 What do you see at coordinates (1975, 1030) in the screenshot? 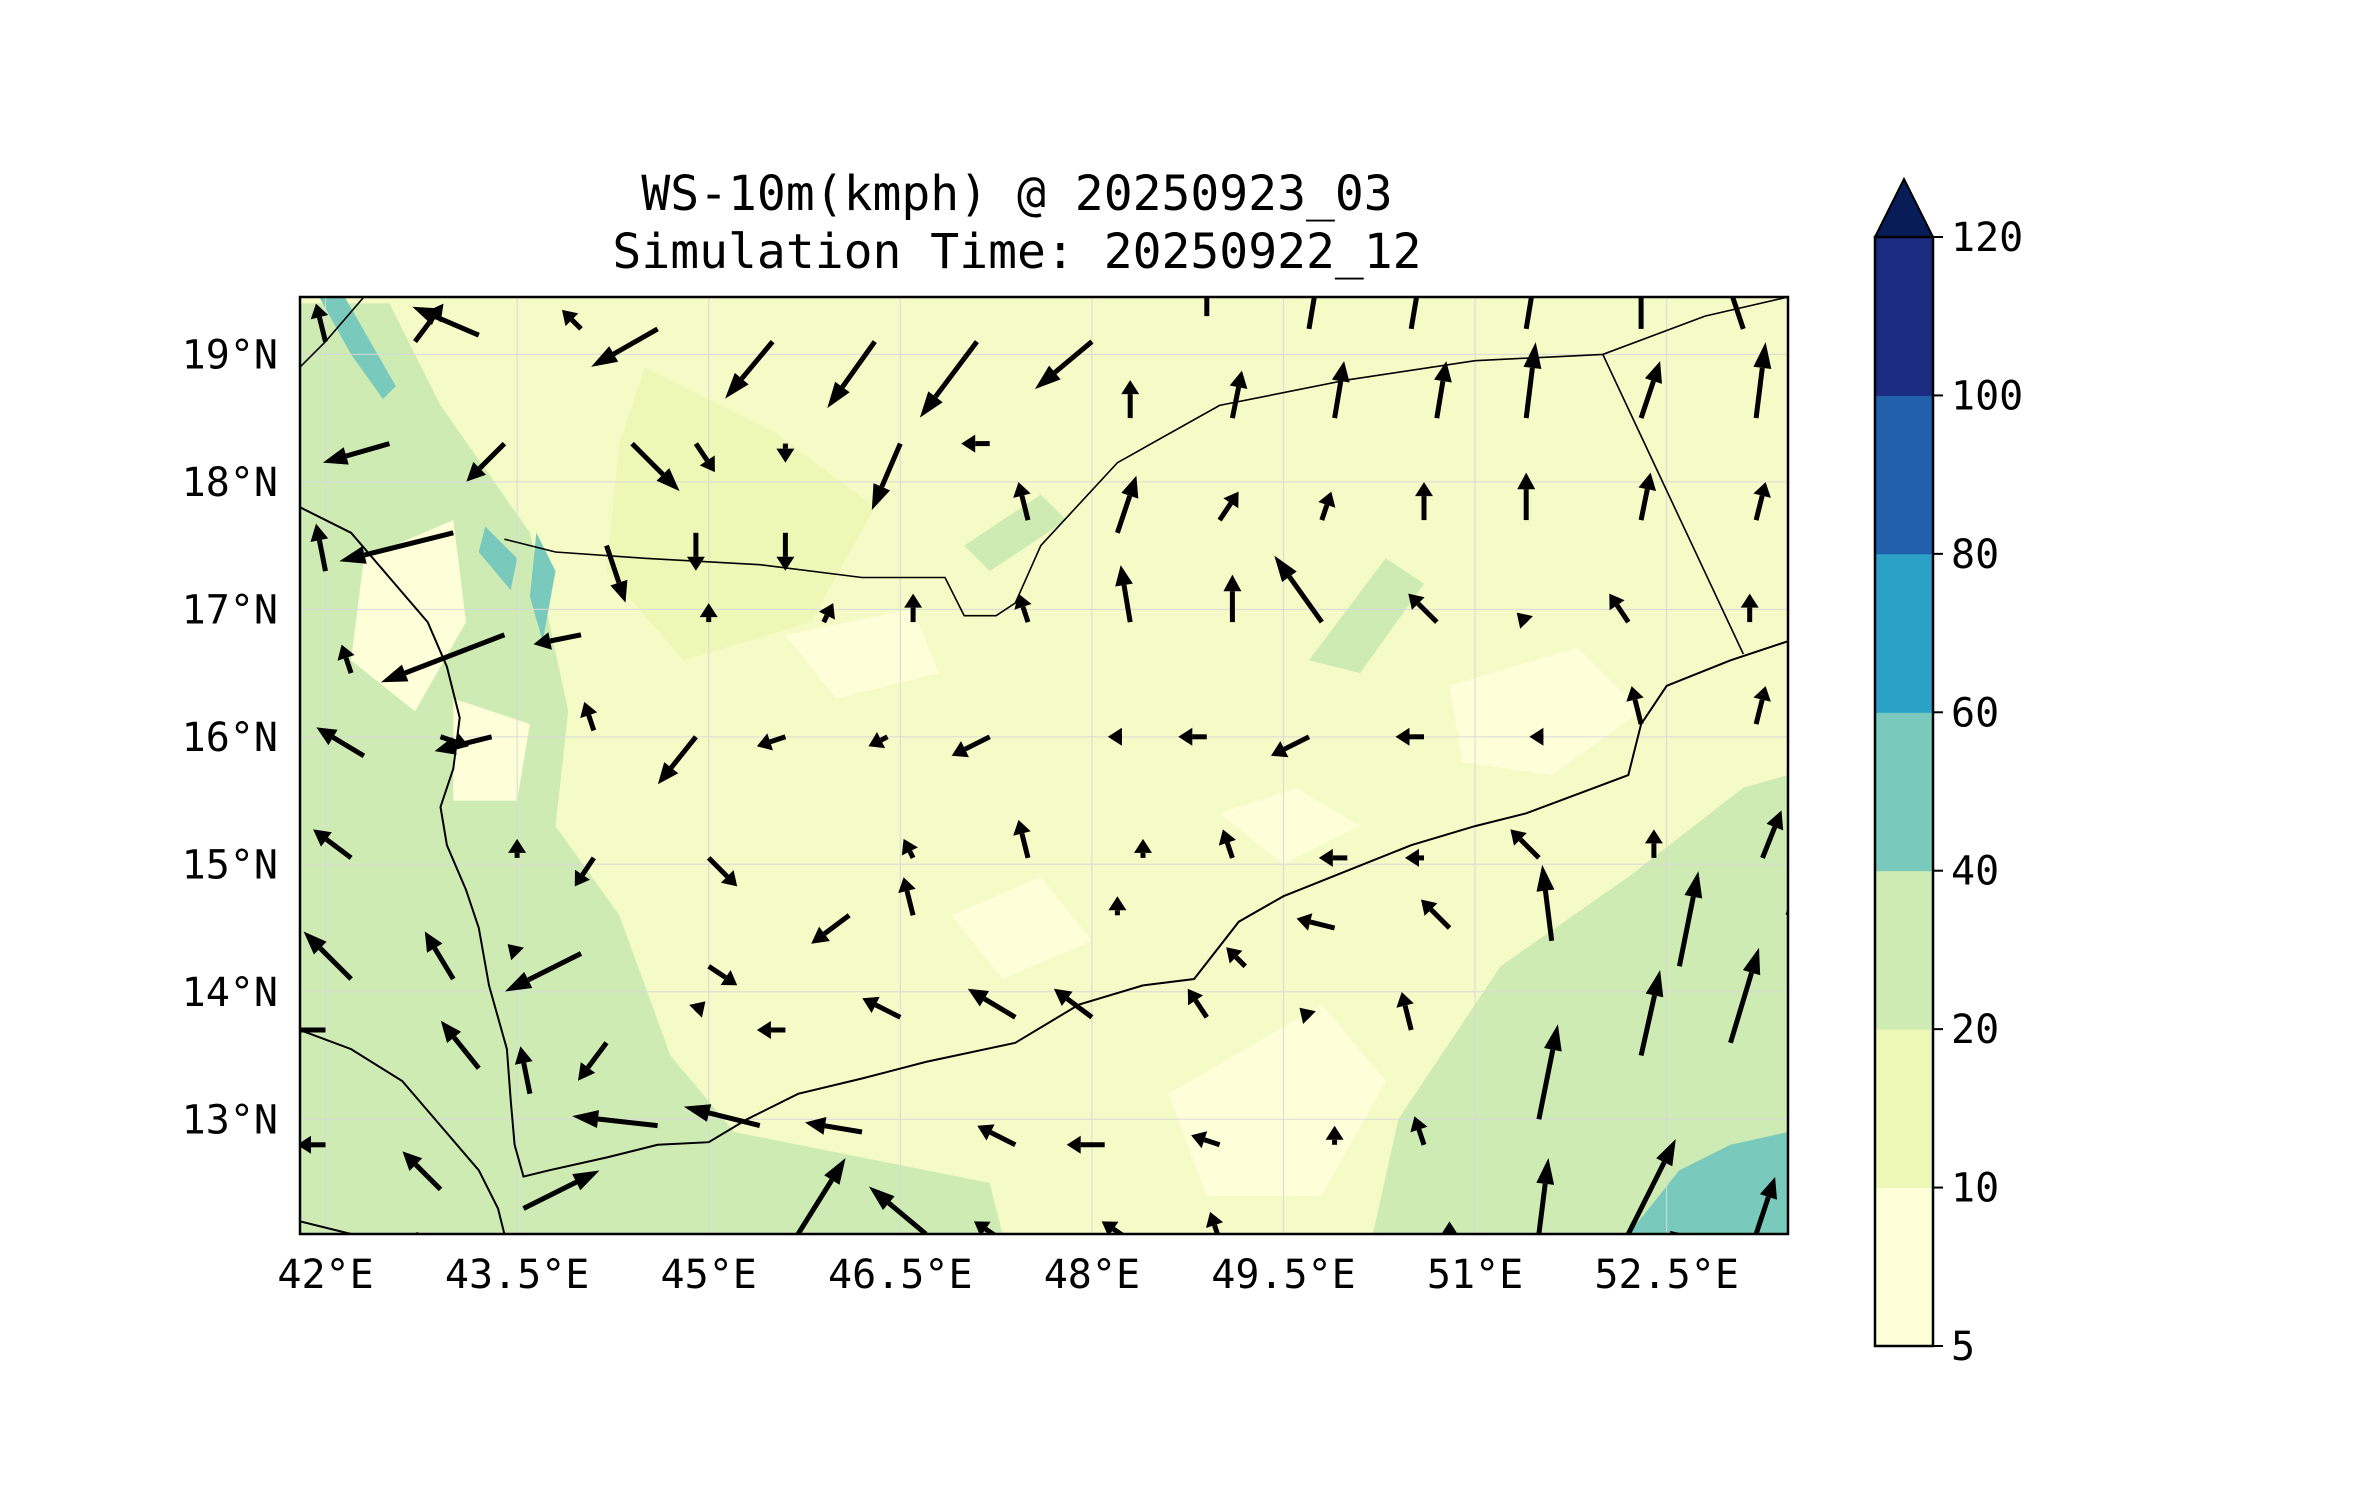
I see `colorbar-tick-label: 20` at bounding box center [1975, 1030].